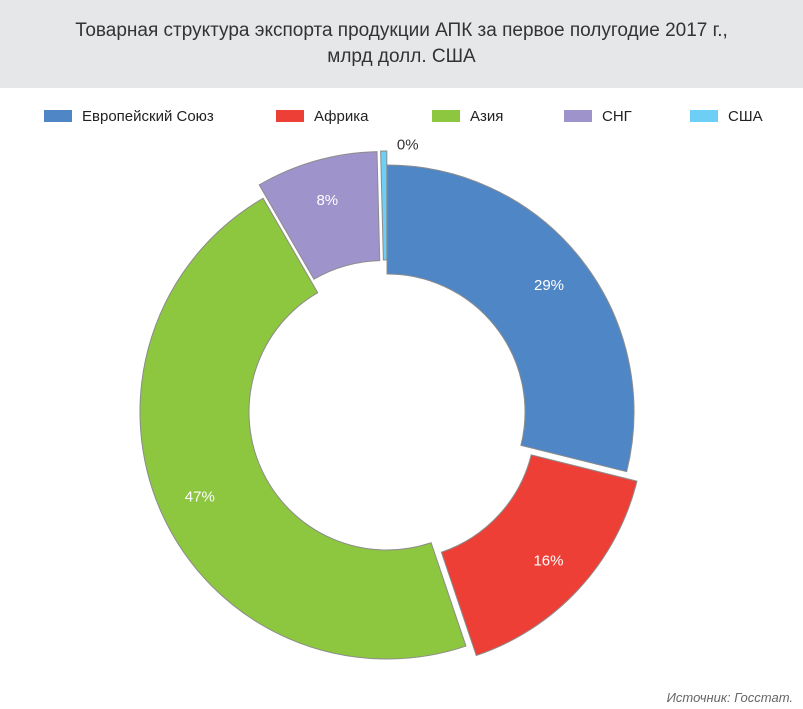  I want to click on slice-label-africa: 16%, so click(548, 560).